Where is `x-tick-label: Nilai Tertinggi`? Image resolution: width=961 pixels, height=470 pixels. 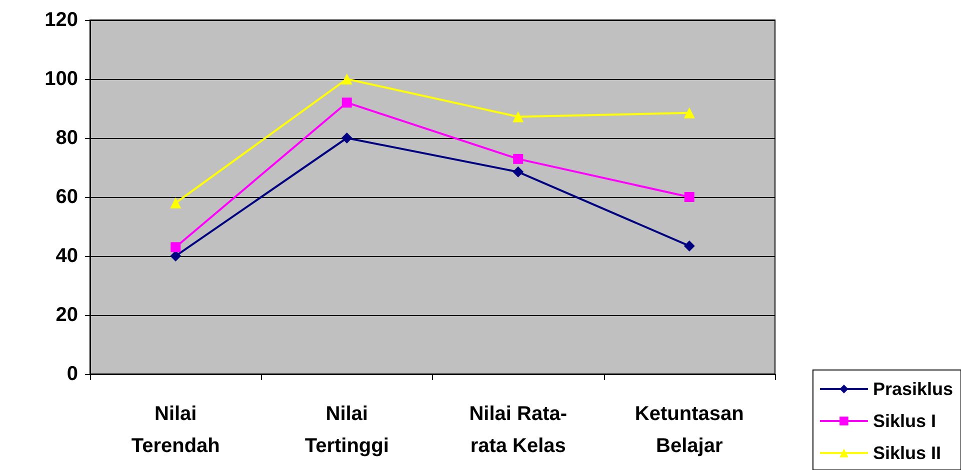 x-tick-label: Nilai Tertinggi is located at coordinates (346, 430).